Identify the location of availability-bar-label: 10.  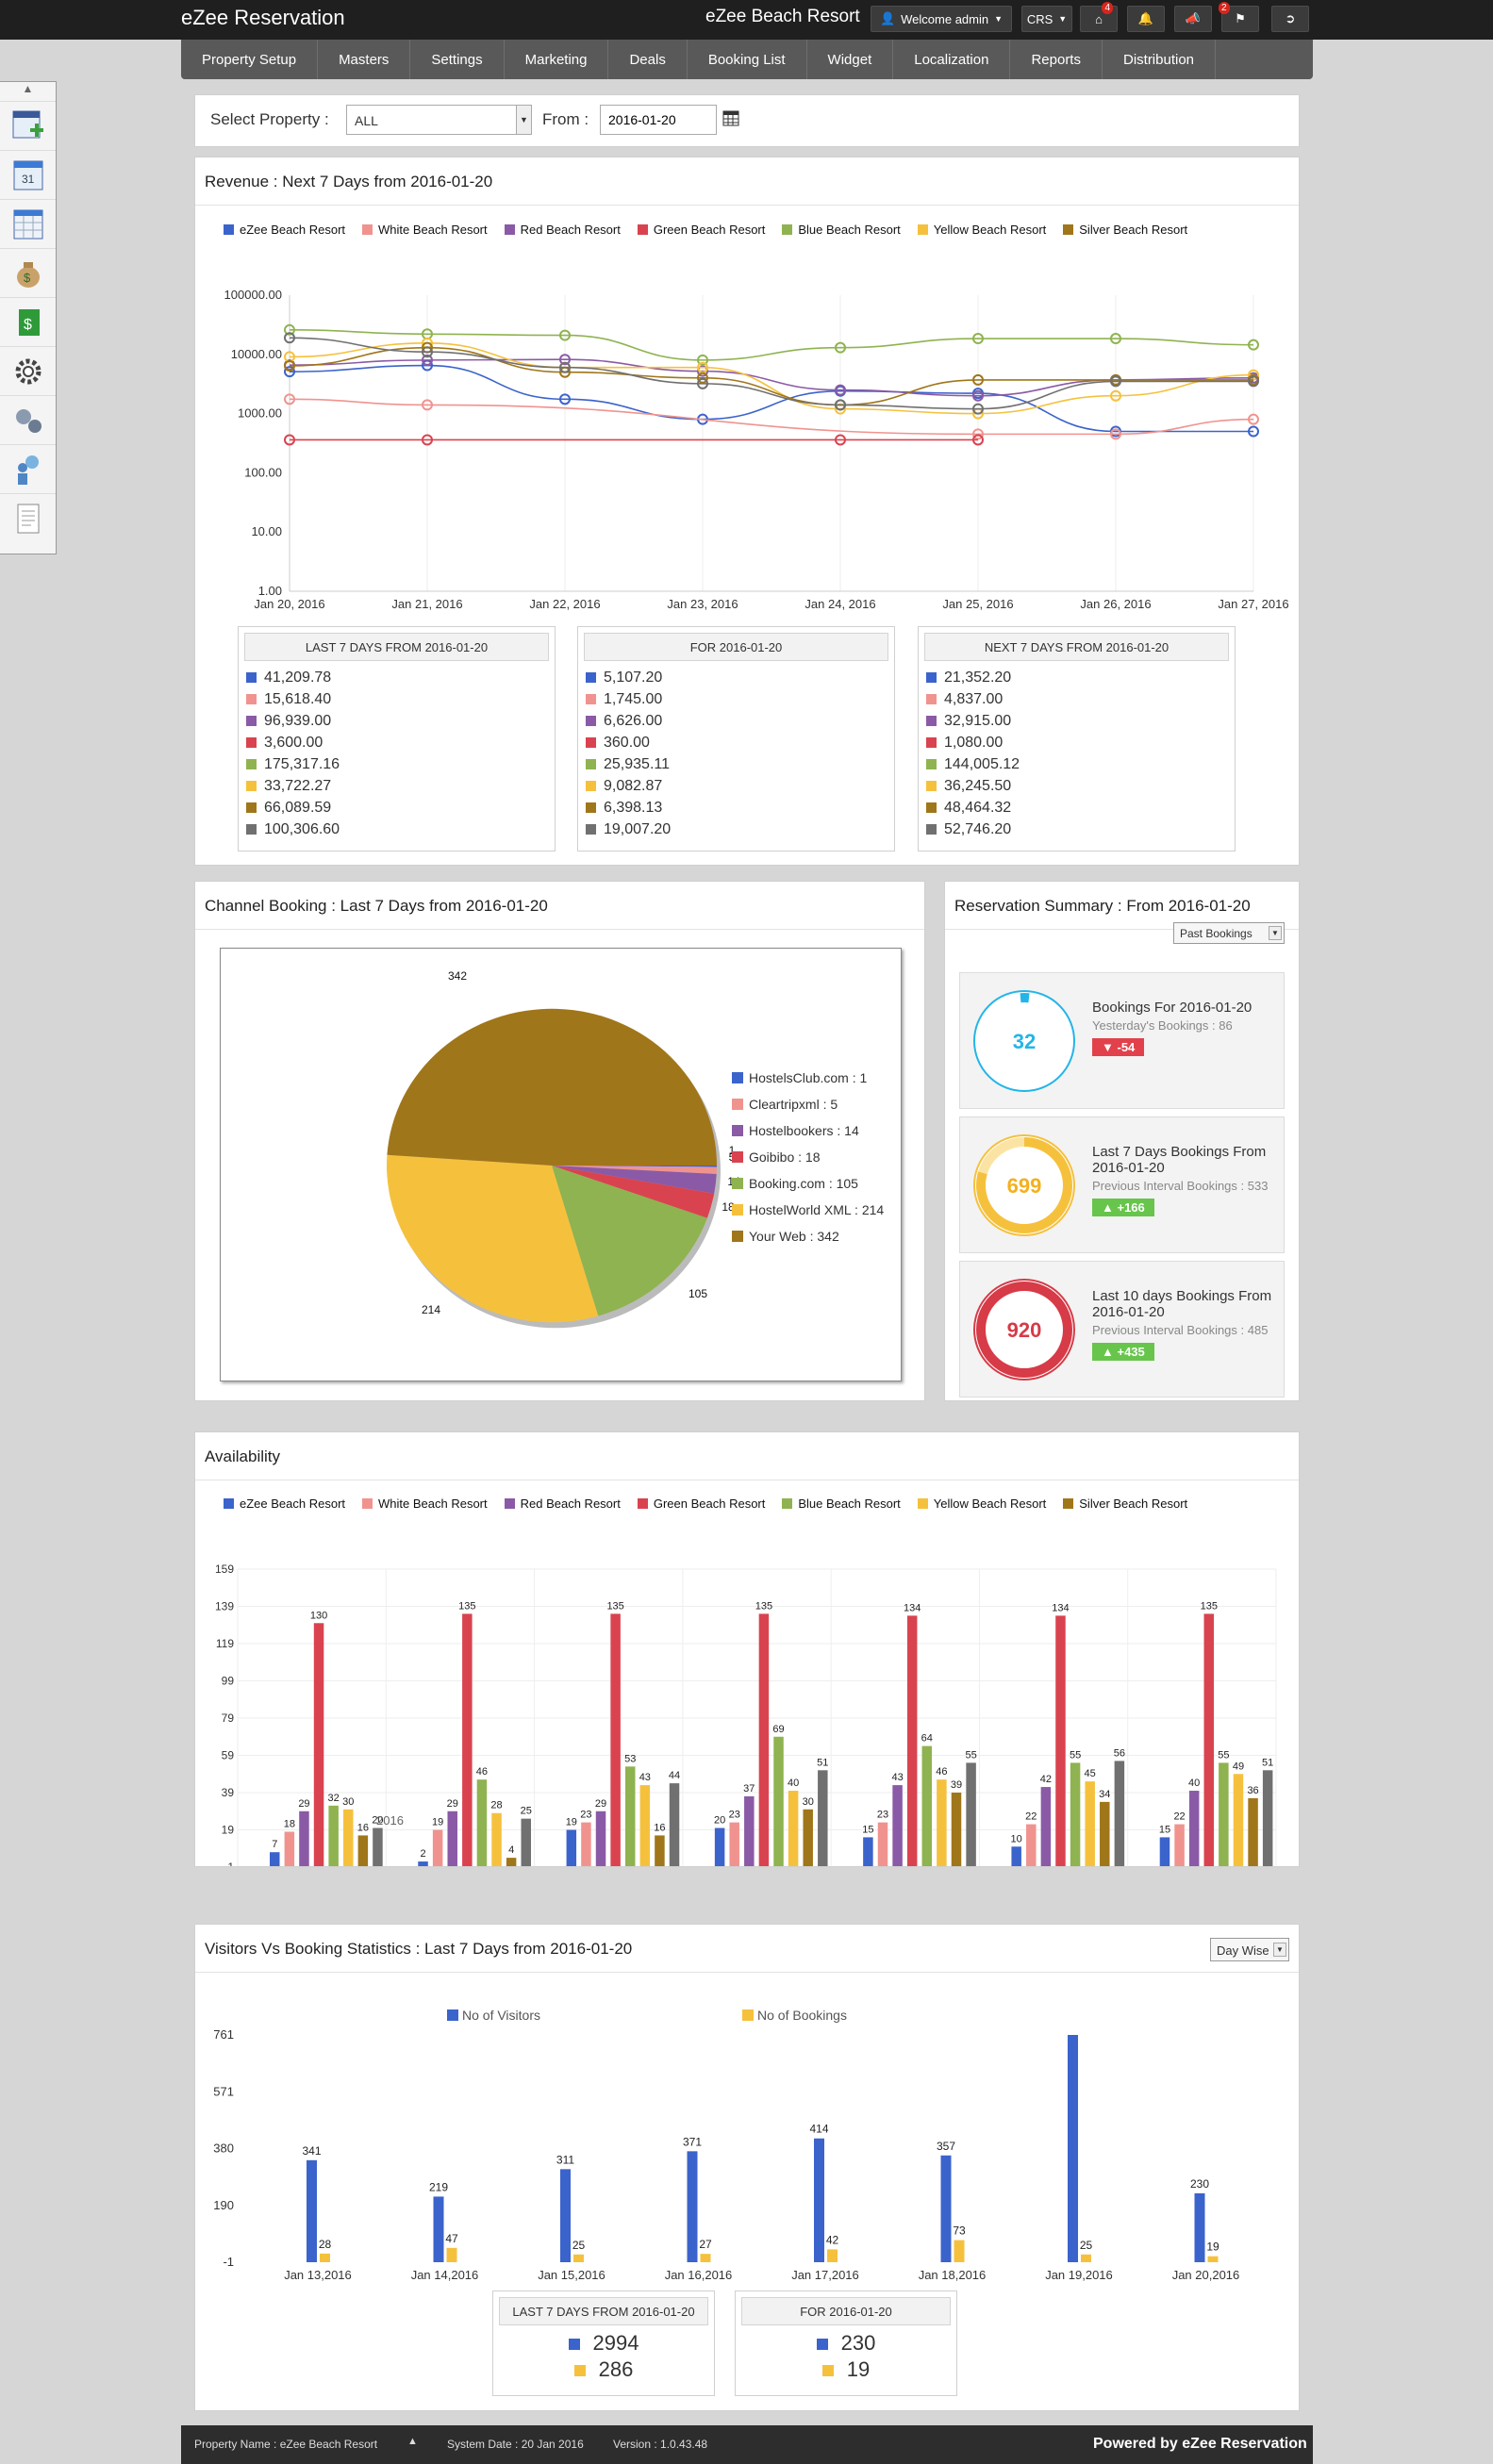
(1017, 1838).